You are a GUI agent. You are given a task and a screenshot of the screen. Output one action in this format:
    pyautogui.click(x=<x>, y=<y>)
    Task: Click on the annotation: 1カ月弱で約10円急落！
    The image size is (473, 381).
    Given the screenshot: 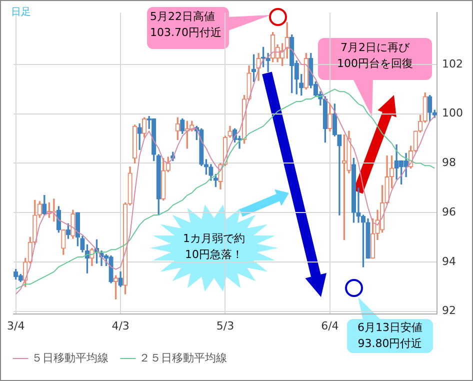 What is the action you would take?
    pyautogui.click(x=214, y=247)
    